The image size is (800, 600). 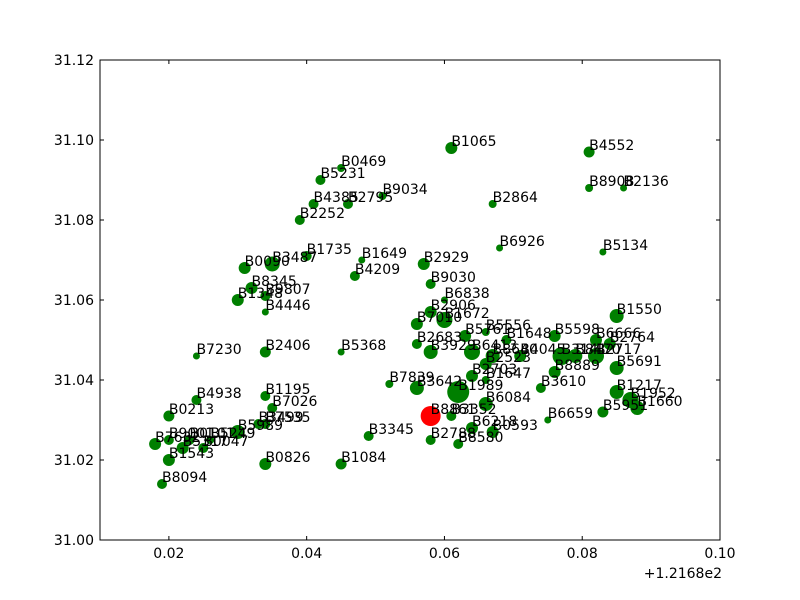 What do you see at coordinates (453, 434) in the screenshot?
I see `point-label: B2788` at bounding box center [453, 434].